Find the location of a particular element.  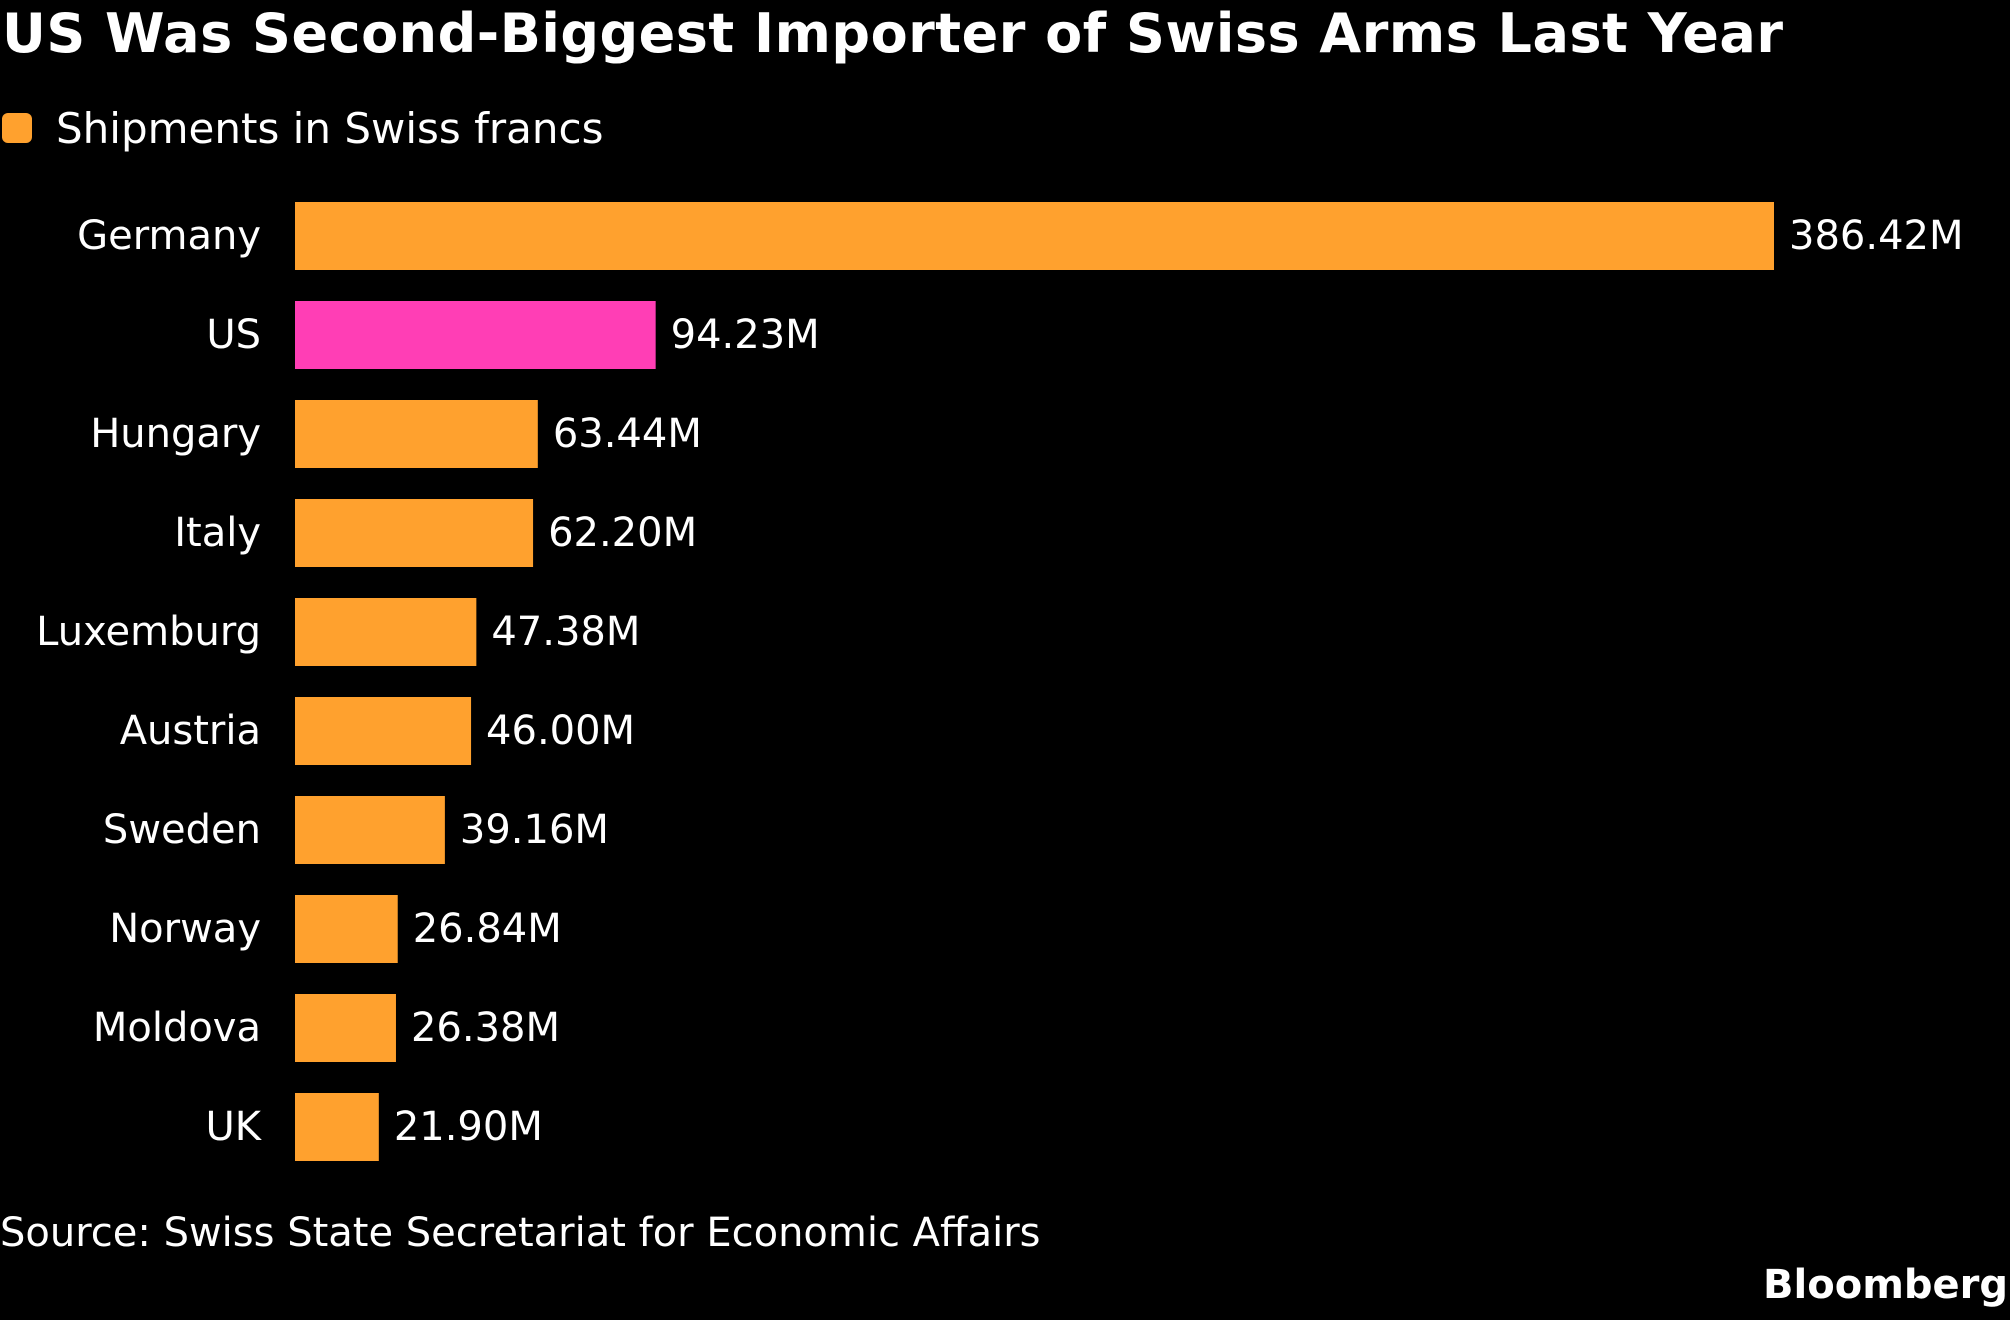

value-label-germany: 386.42M is located at coordinates (1876, 236).